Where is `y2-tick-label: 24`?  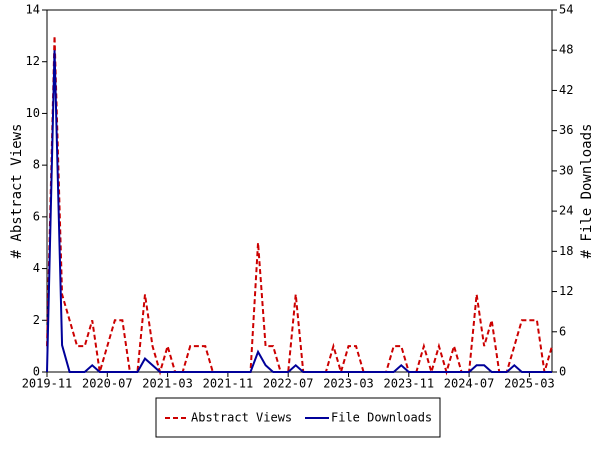
y2-tick-label: 24 is located at coordinates (566, 211).